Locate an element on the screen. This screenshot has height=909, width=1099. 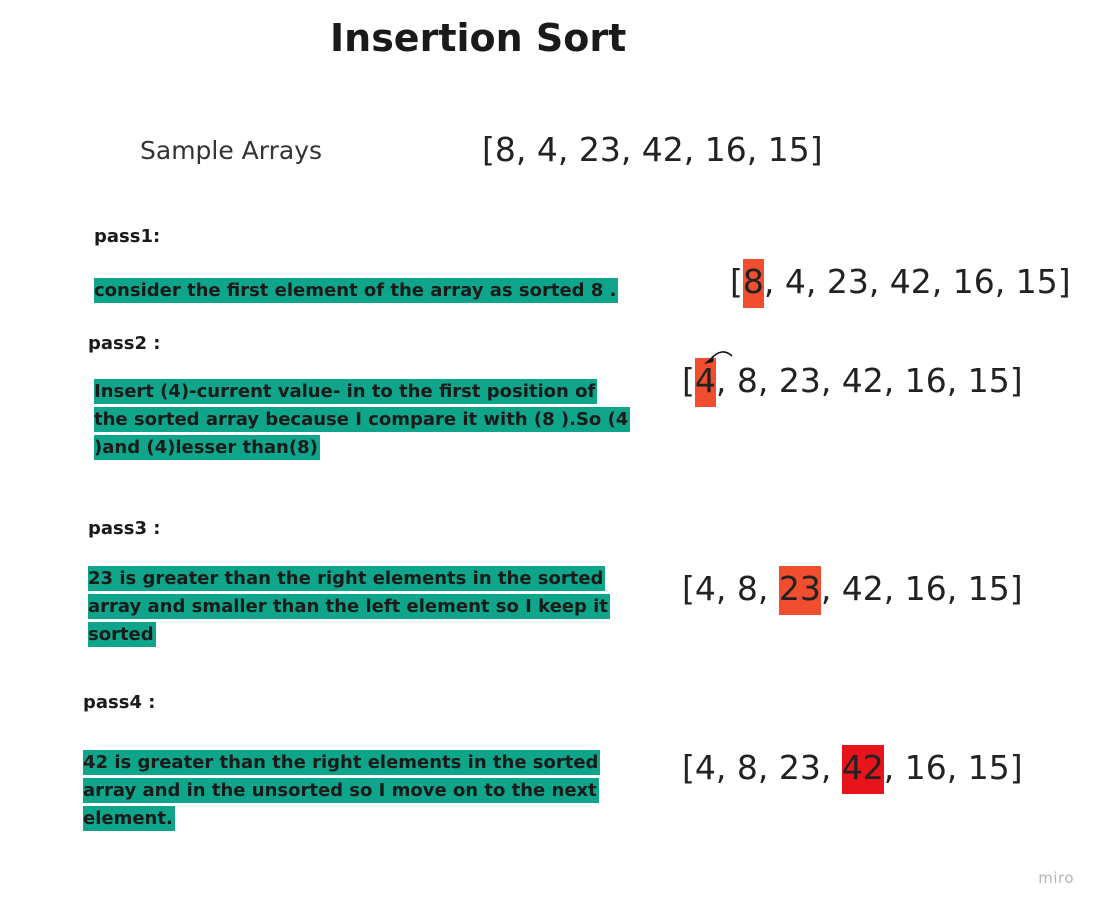
pass3-array-suffix: , 42, 16, 15] is located at coordinates (921, 588).